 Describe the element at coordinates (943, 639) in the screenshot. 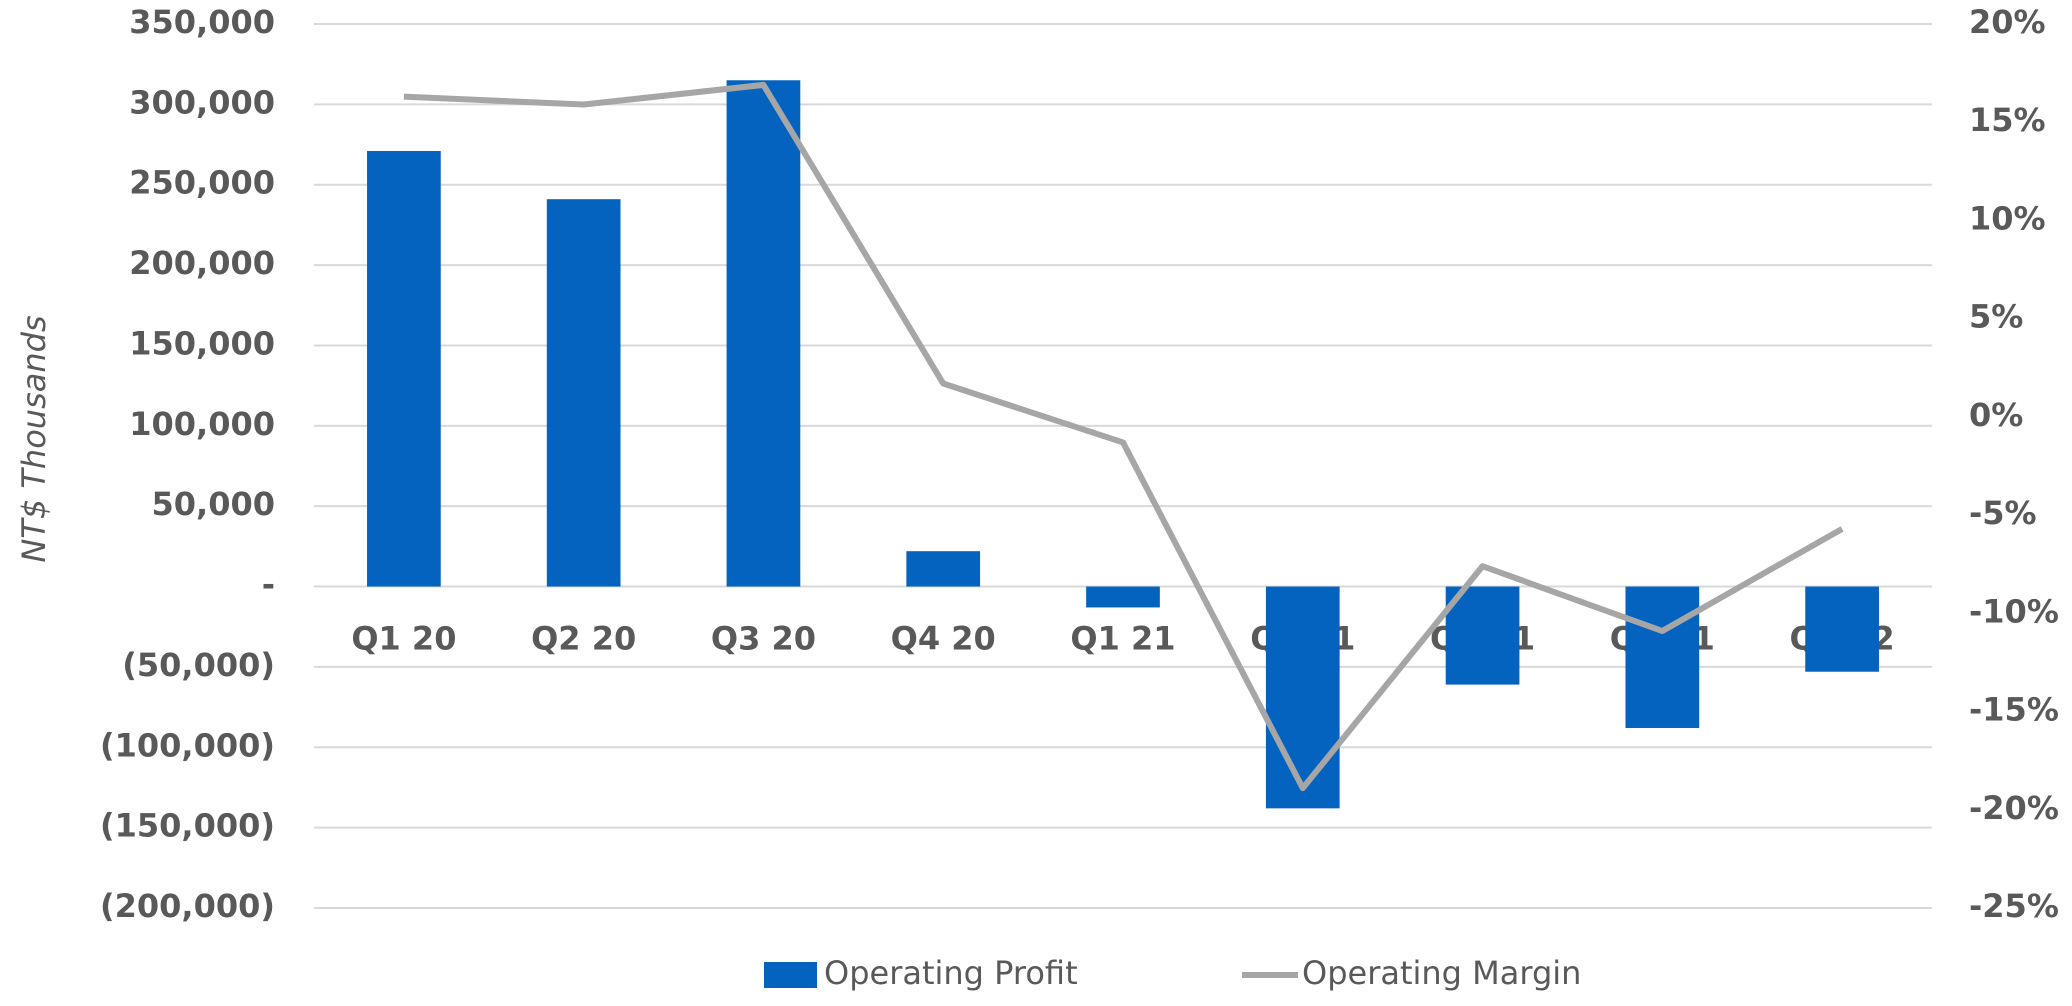

I see `x-tick-label: Q4 20` at that location.